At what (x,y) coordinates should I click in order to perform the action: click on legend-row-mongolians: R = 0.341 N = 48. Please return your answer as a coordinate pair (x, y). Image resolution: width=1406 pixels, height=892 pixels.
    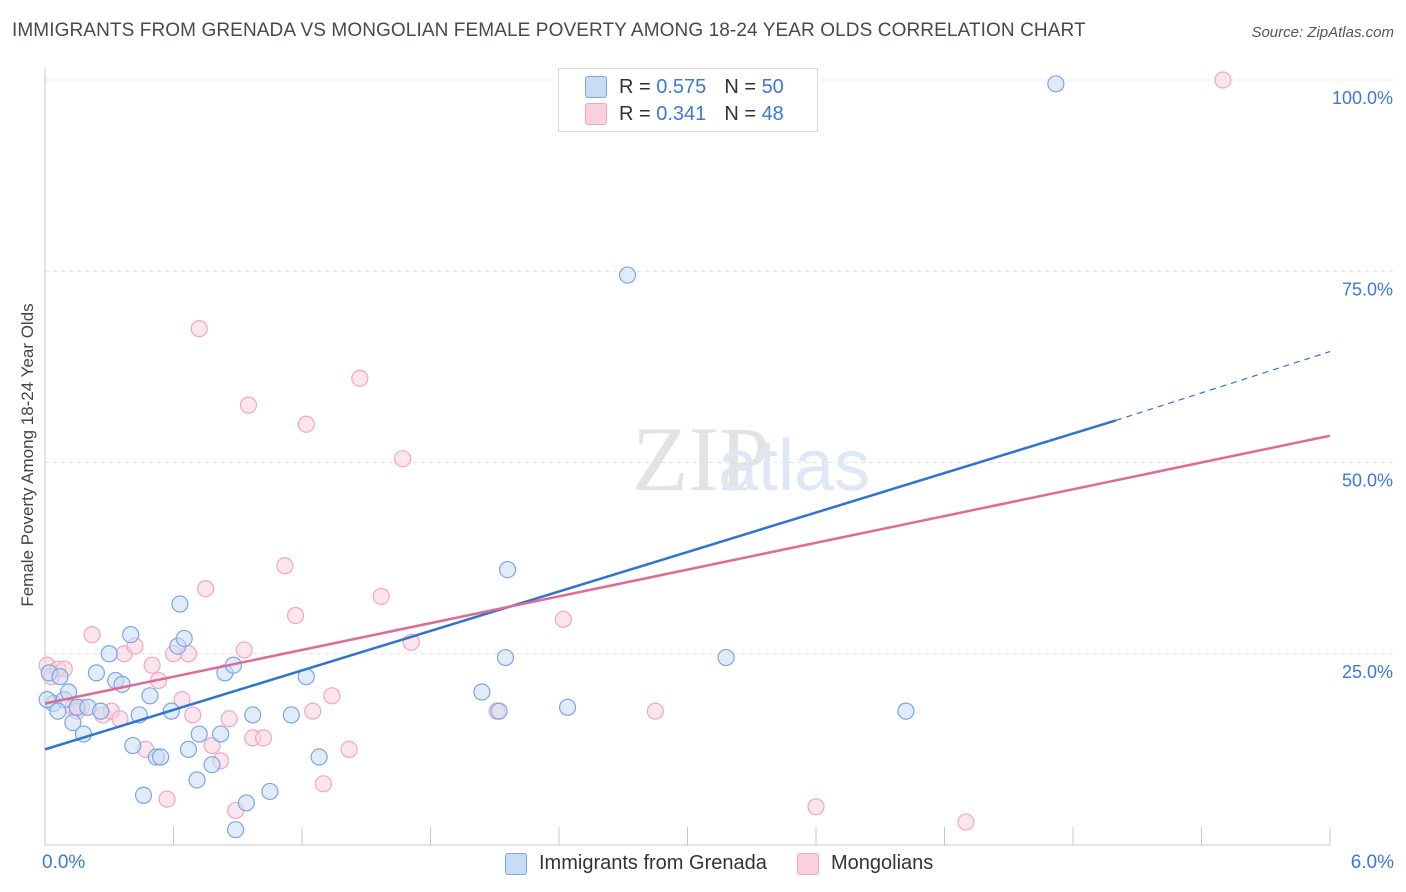
    Looking at the image, I should click on (684, 114).